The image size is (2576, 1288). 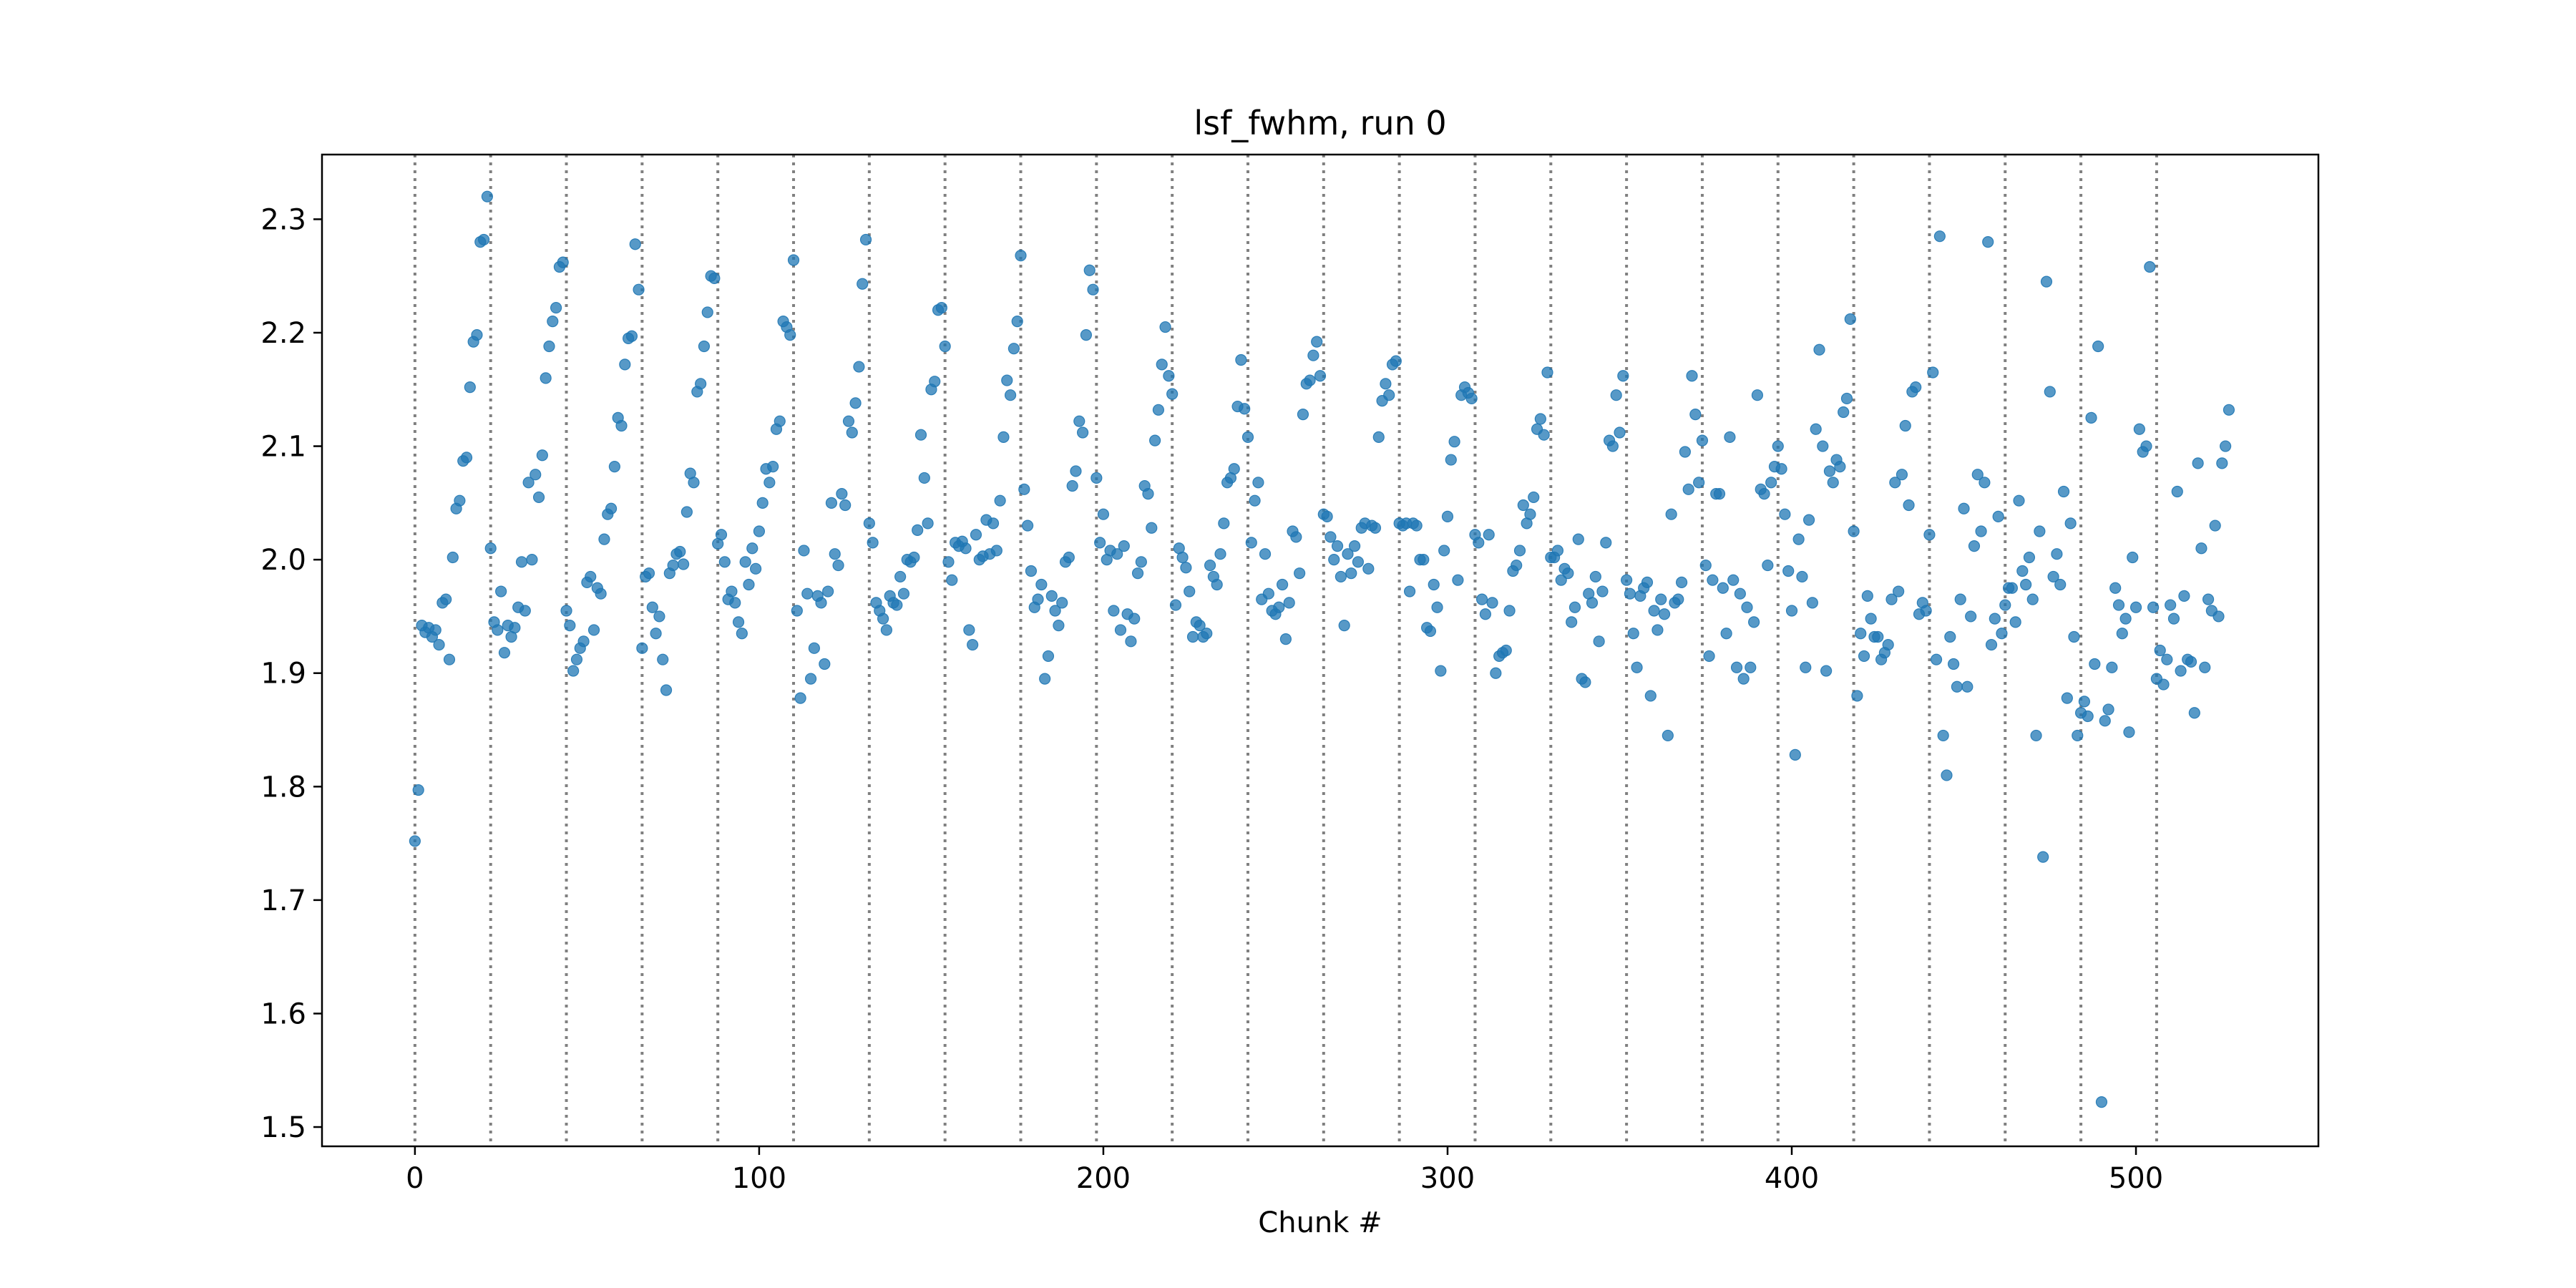 What do you see at coordinates (291, 673) in the screenshot?
I see `y-axis-ticks: 1.5 1.6 1.7 1.8 1.9 2.0 2.1 2.2 2.3` at bounding box center [291, 673].